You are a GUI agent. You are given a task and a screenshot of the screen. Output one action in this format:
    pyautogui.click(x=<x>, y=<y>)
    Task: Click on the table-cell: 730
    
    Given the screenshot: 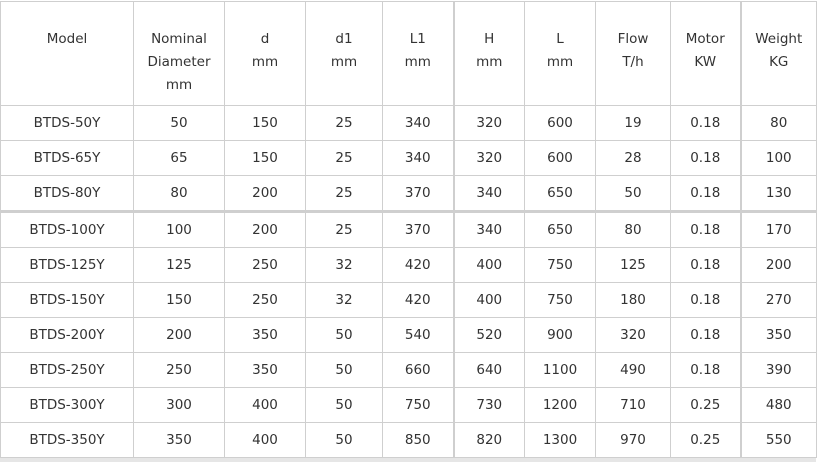 What is the action you would take?
    pyautogui.click(x=488, y=405)
    